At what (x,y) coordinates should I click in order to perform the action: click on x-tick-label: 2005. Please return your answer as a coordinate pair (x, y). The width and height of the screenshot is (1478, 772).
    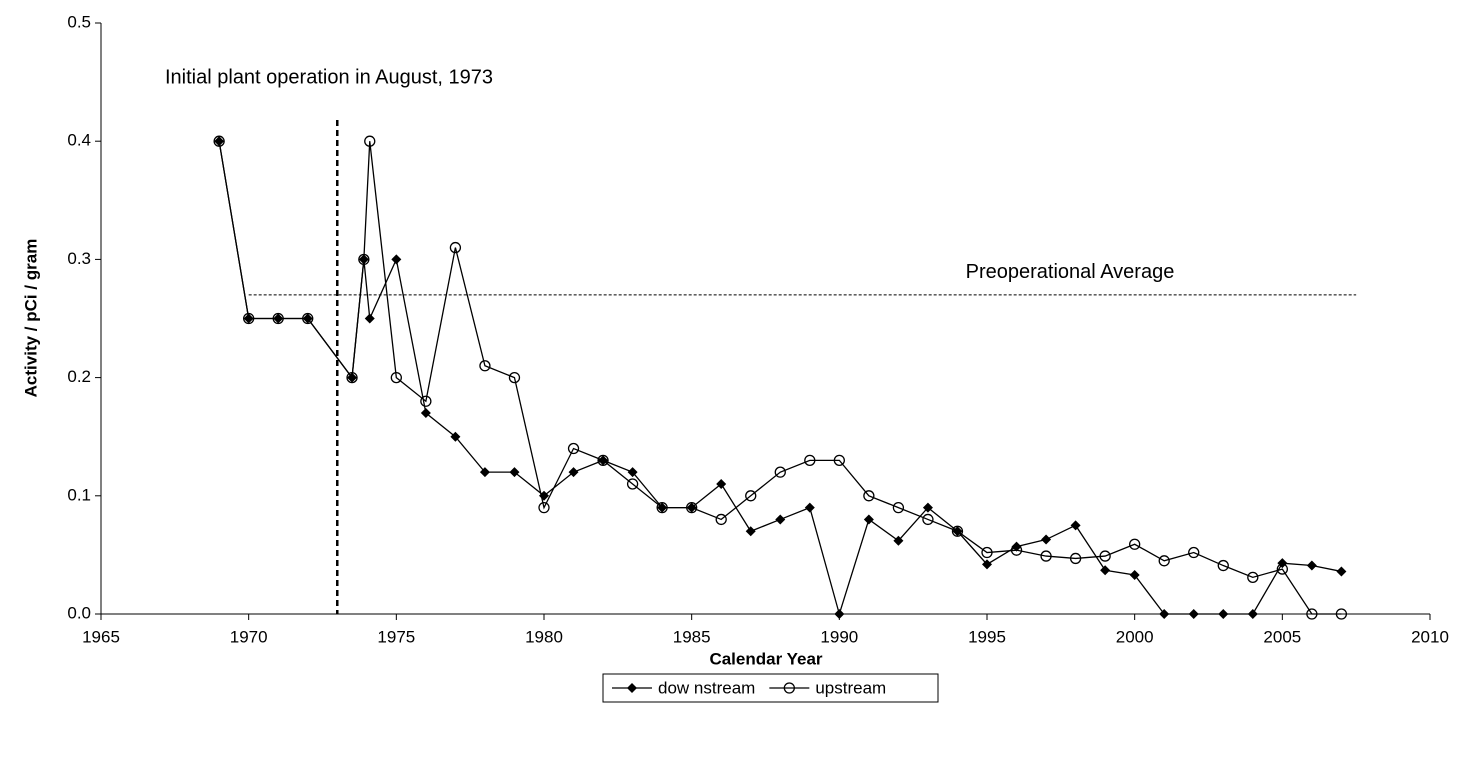
    Looking at the image, I should click on (1282, 636).